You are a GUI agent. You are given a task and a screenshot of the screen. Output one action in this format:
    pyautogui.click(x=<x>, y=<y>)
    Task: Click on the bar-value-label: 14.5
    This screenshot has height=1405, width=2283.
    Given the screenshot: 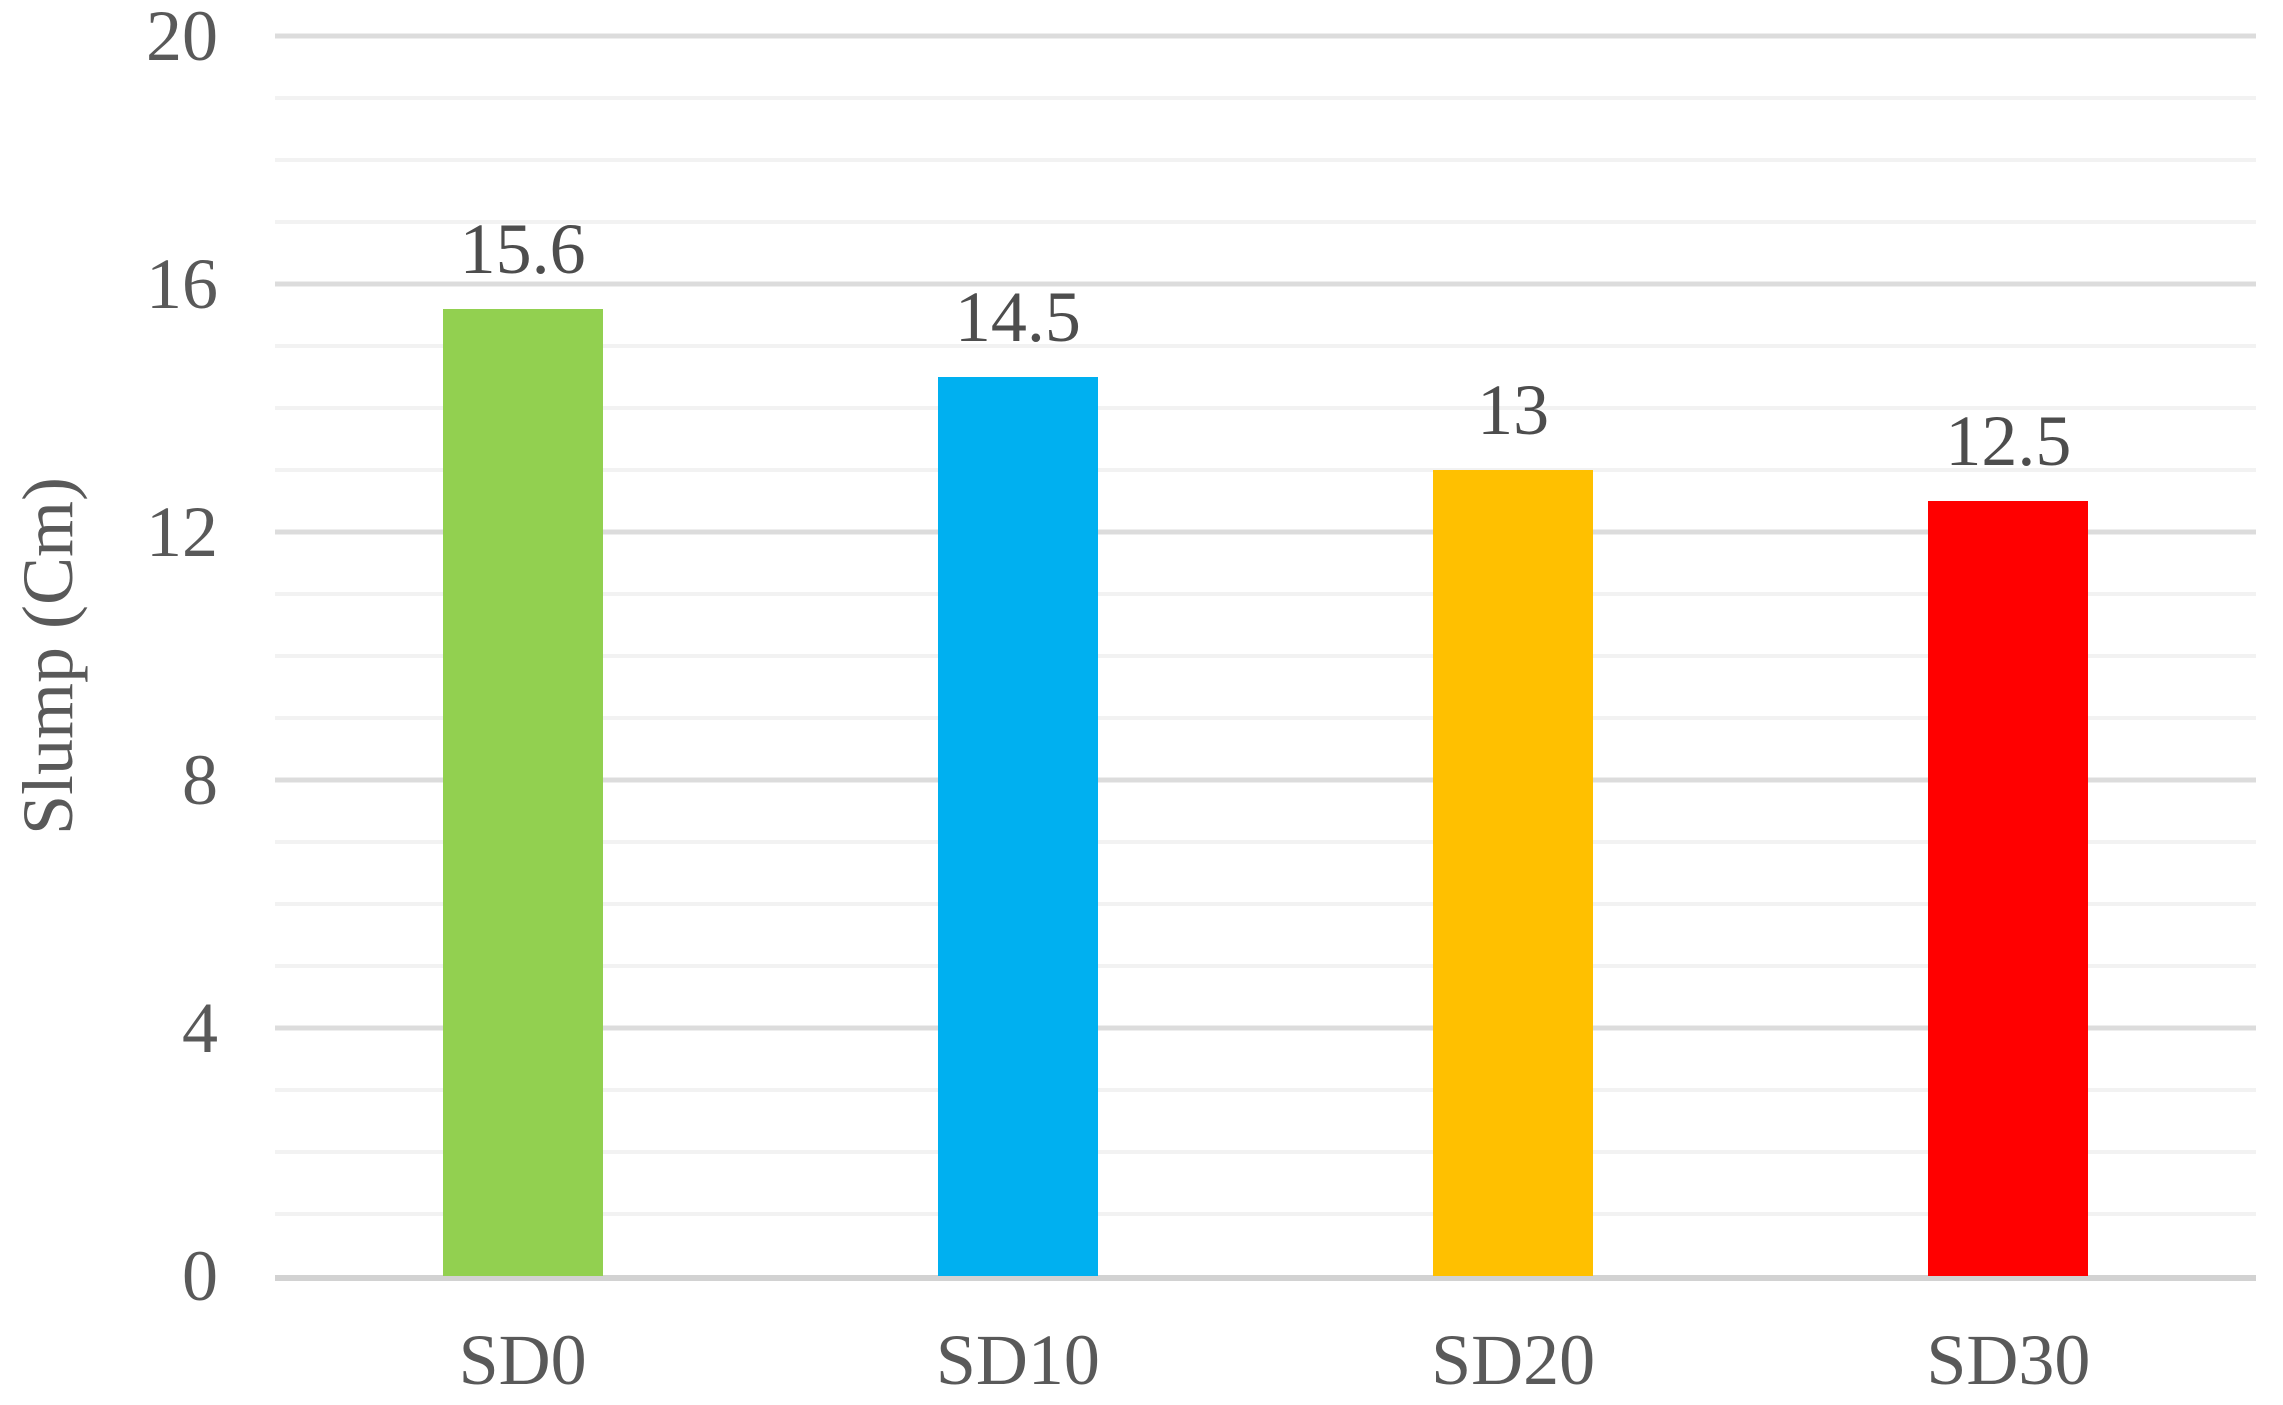 What is the action you would take?
    pyautogui.click(x=1017, y=317)
    